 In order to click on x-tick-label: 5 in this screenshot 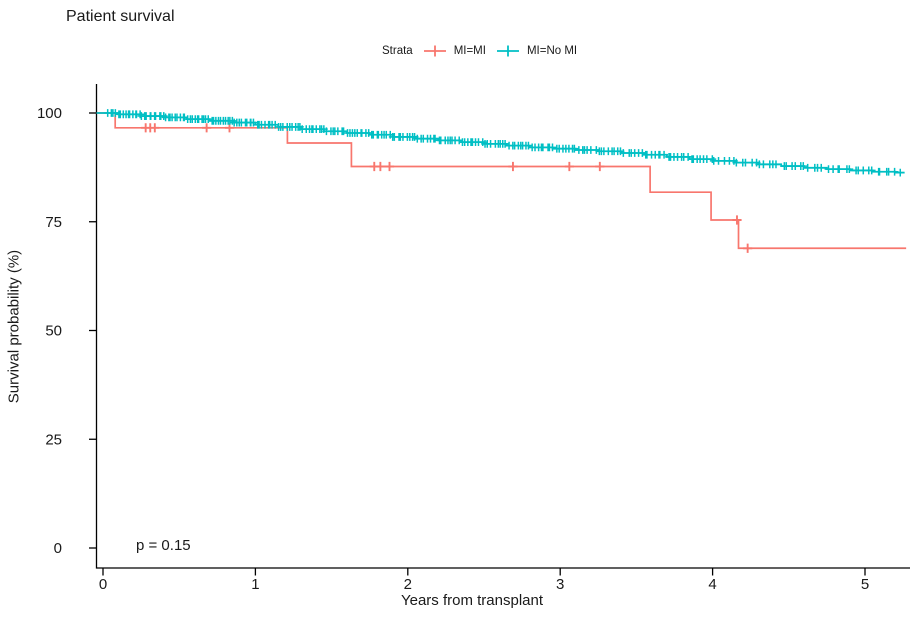, I will do `click(865, 584)`.